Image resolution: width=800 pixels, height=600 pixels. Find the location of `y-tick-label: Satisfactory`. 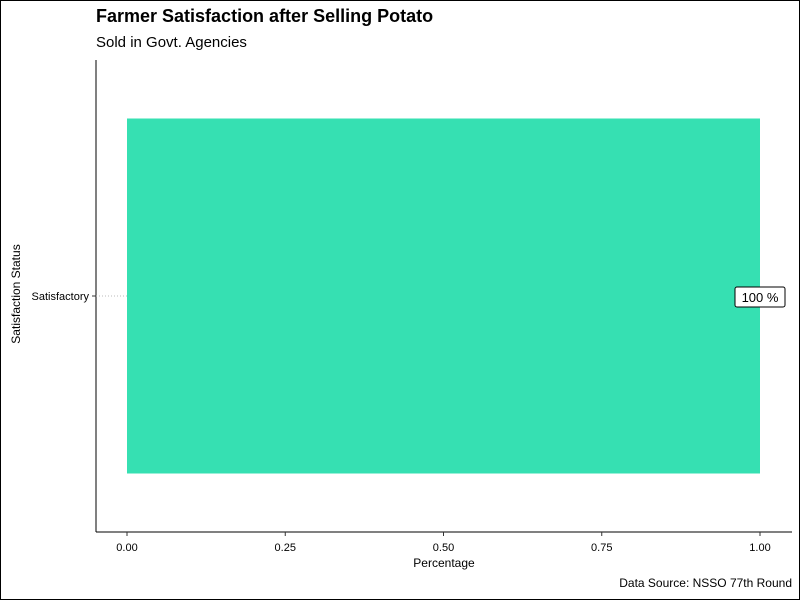

y-tick-label: Satisfactory is located at coordinates (61, 297).